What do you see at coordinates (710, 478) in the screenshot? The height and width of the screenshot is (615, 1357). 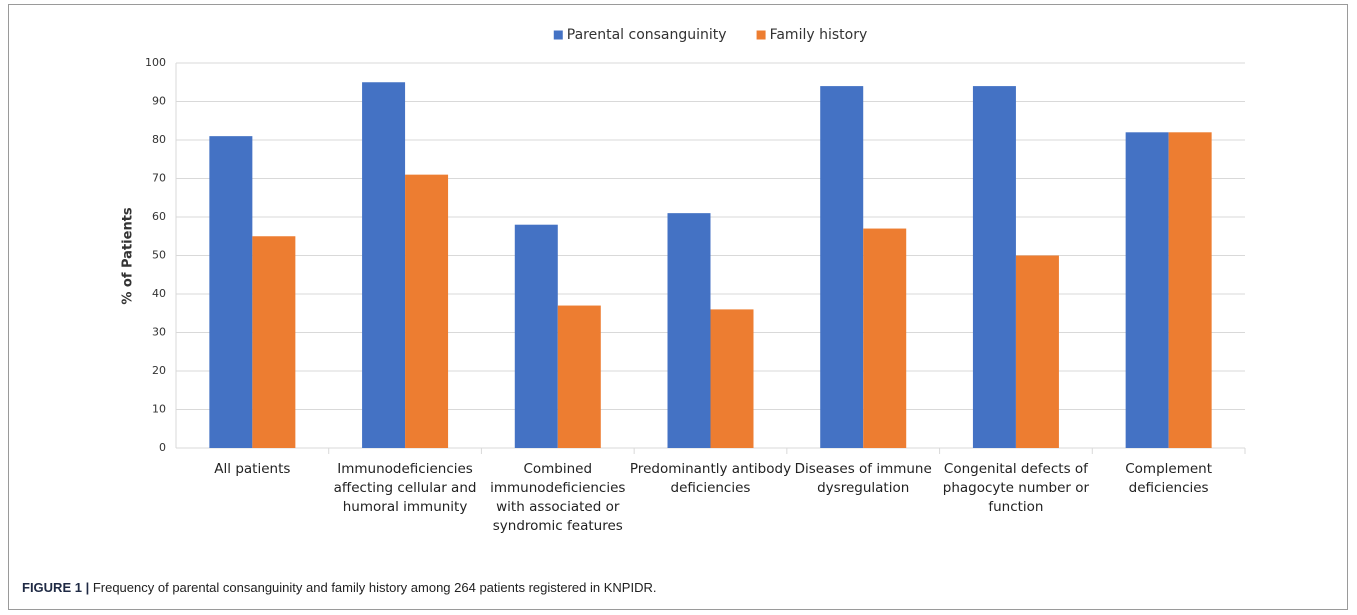 I see `x-tick-label: Predominantly antibody deficiencies` at bounding box center [710, 478].